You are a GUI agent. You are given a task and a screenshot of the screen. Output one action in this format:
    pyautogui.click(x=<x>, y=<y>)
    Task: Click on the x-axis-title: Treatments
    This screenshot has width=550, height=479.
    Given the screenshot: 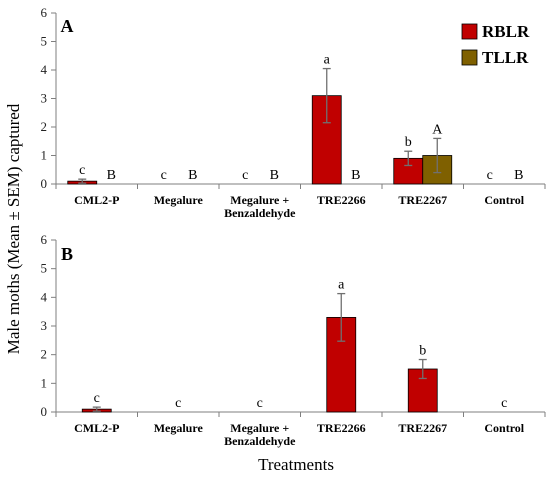 What is the action you would take?
    pyautogui.click(x=296, y=464)
    